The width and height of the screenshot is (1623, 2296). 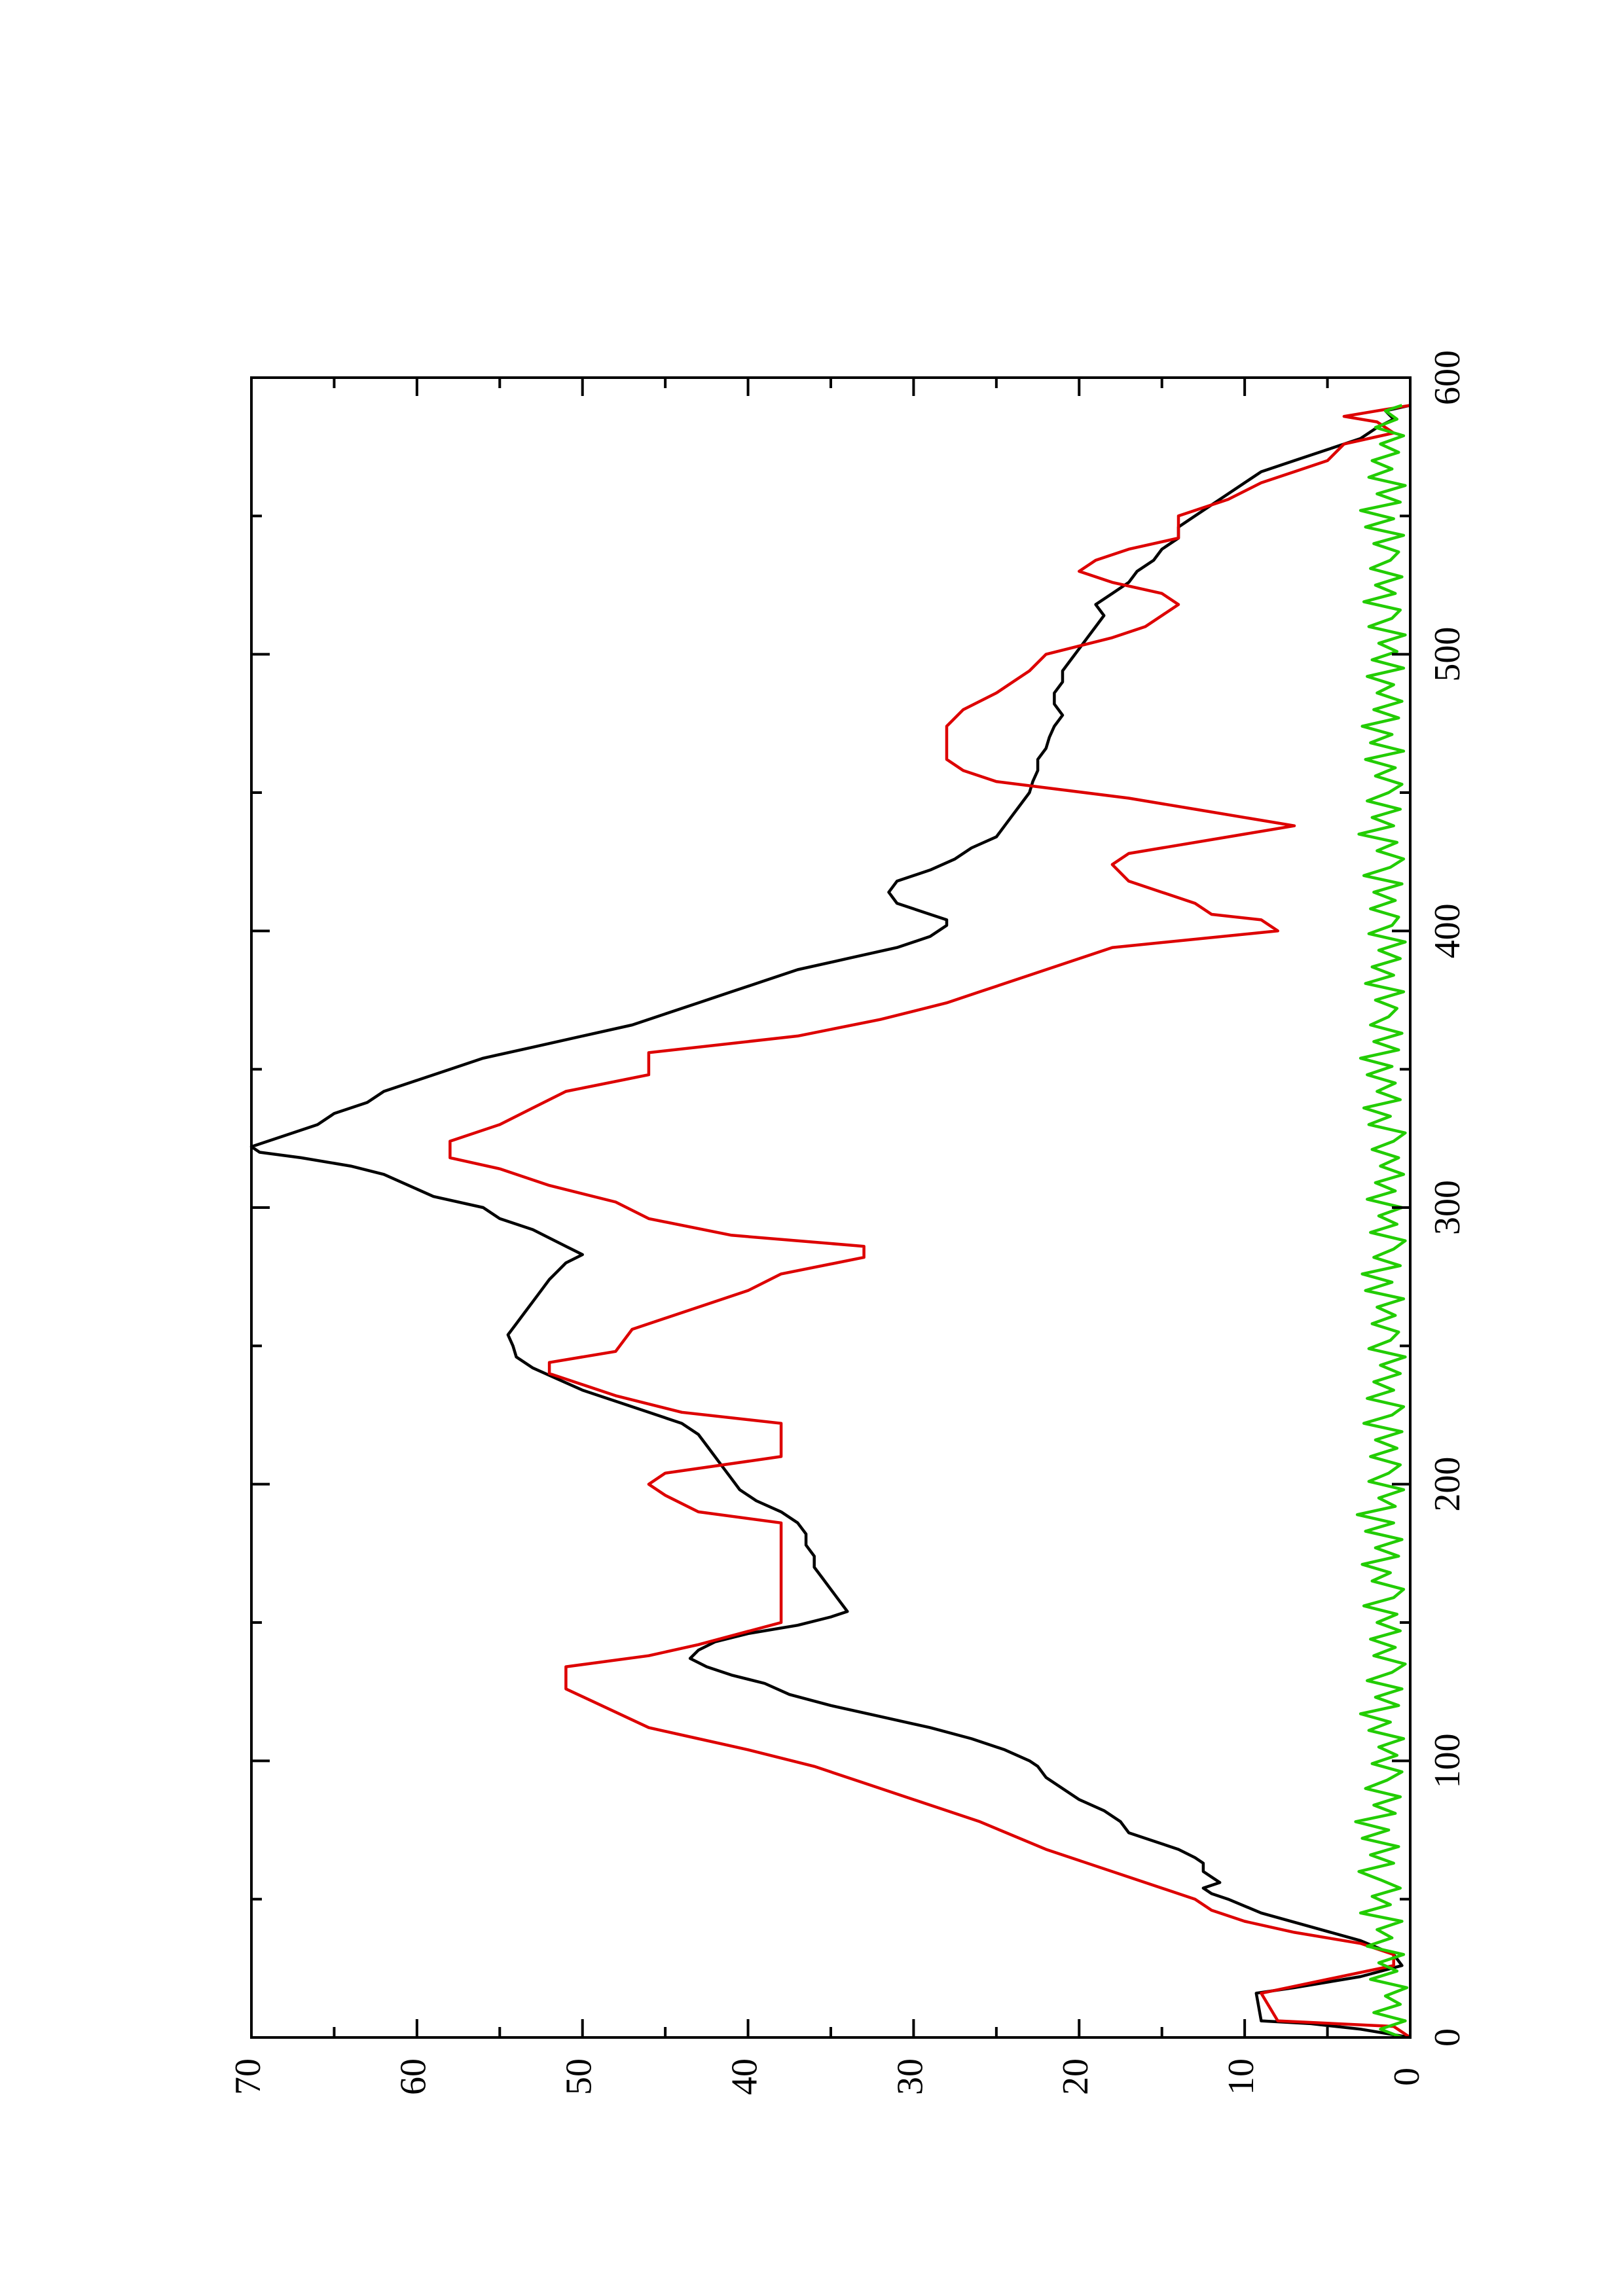 What do you see at coordinates (744, 2076) in the screenshot?
I see `y-tick-label: 40` at bounding box center [744, 2076].